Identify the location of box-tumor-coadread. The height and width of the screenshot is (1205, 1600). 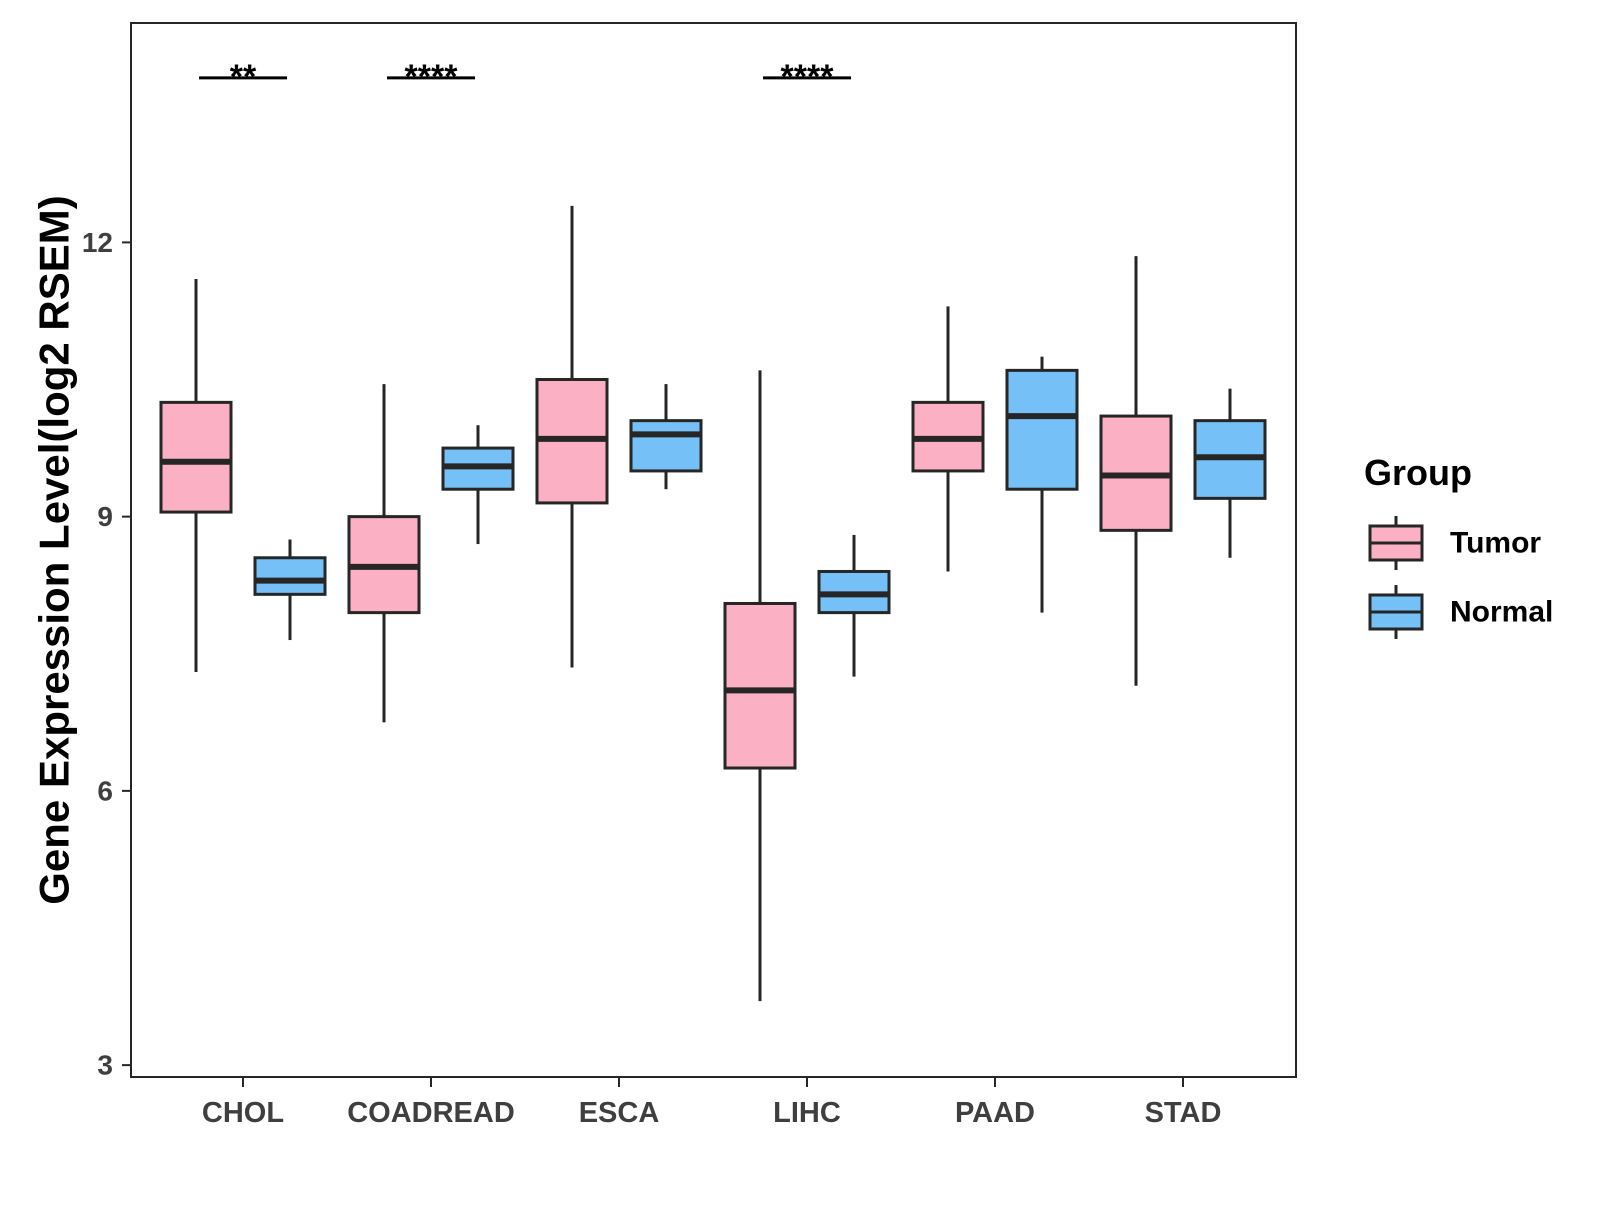
(384, 553).